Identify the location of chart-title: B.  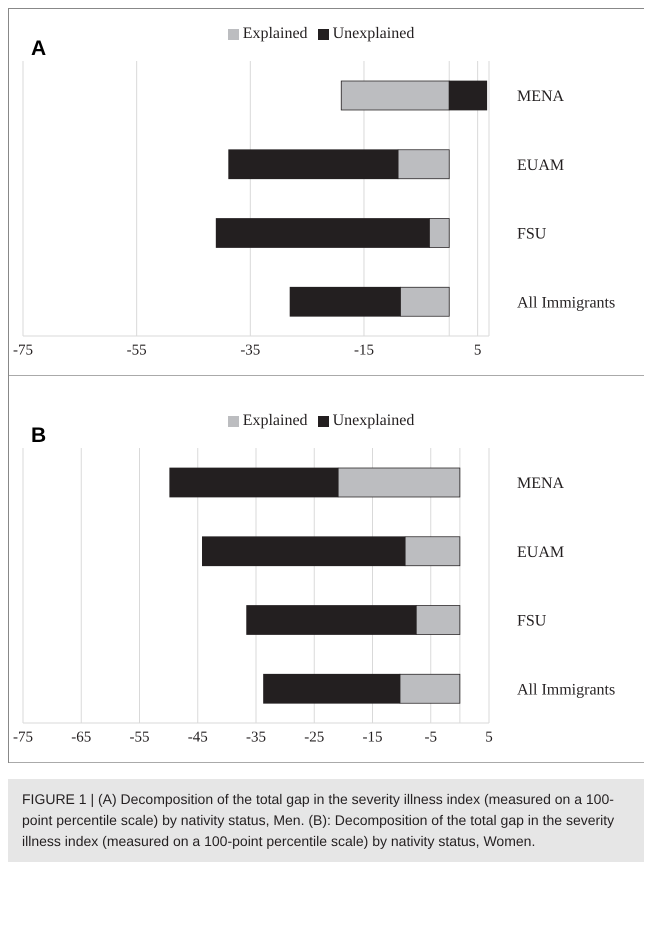
(38, 436).